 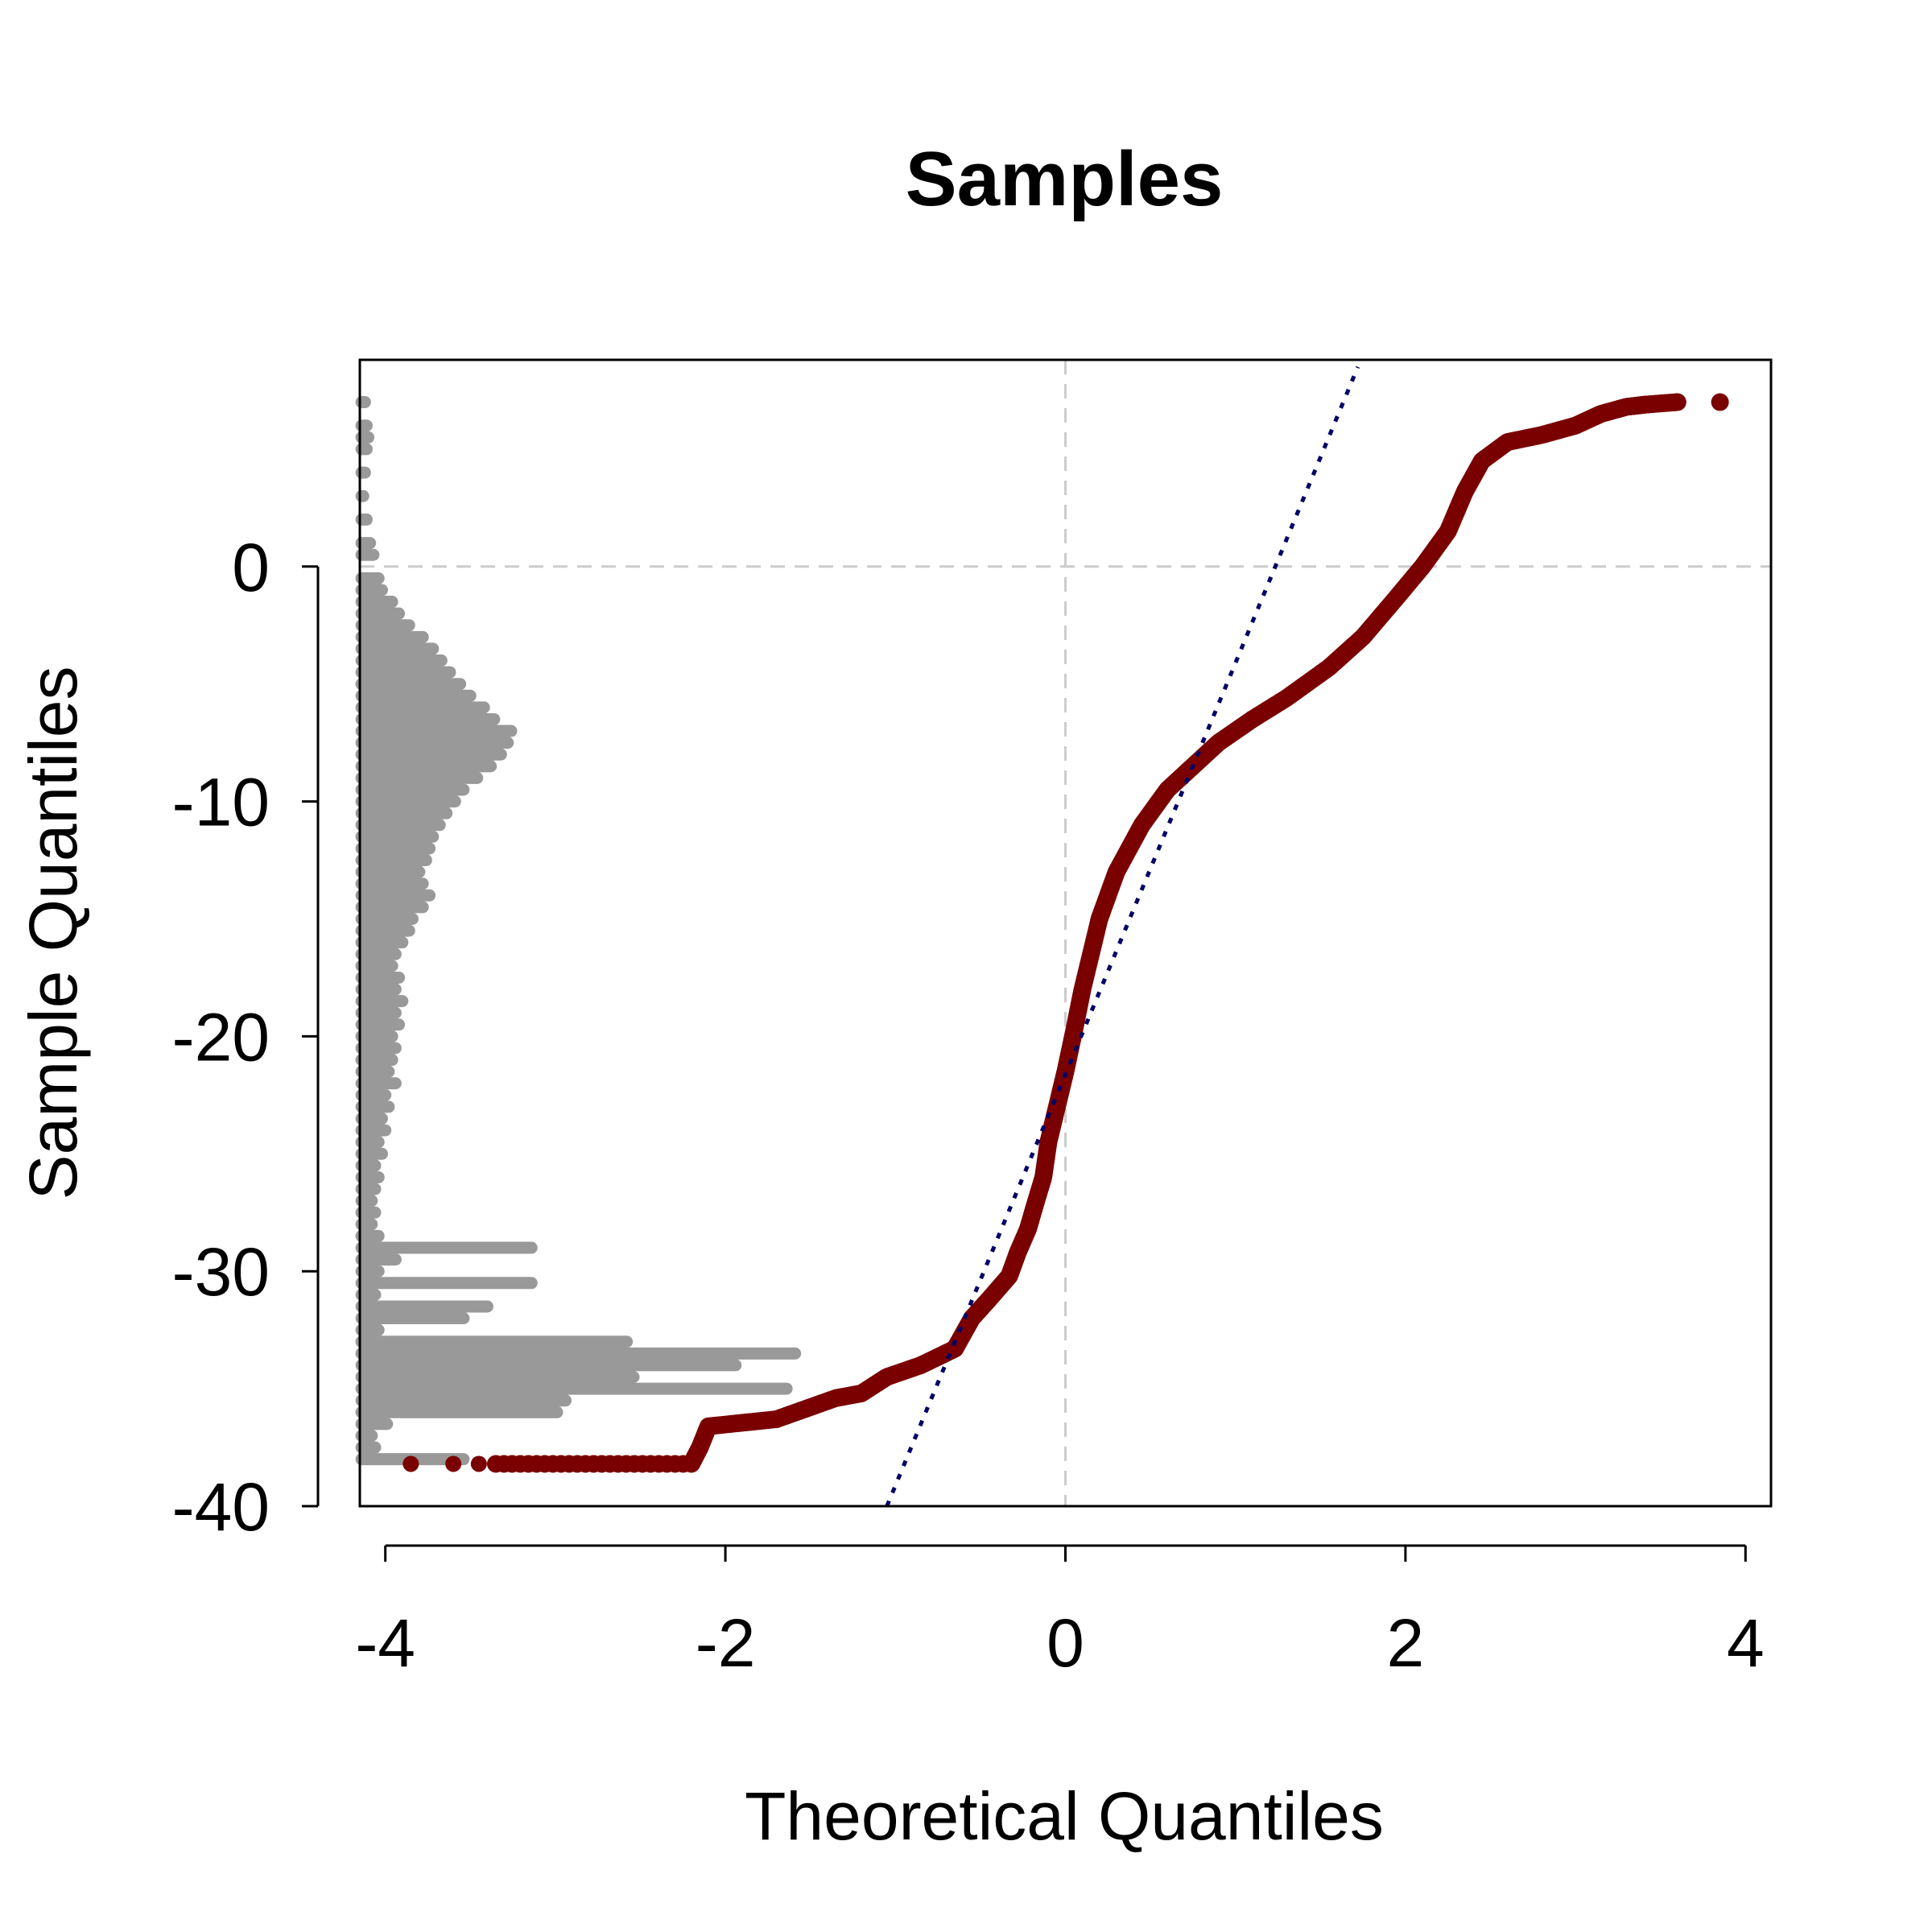 I want to click on sample-histogram, so click(x=578, y=931).